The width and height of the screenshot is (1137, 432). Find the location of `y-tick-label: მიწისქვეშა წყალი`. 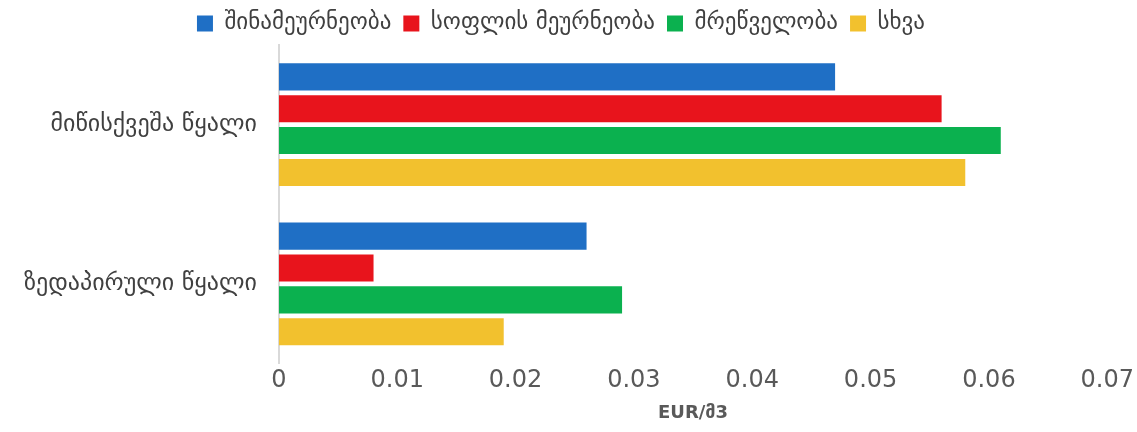

y-tick-label: მიწისქვეშა წყალი is located at coordinates (153, 122).